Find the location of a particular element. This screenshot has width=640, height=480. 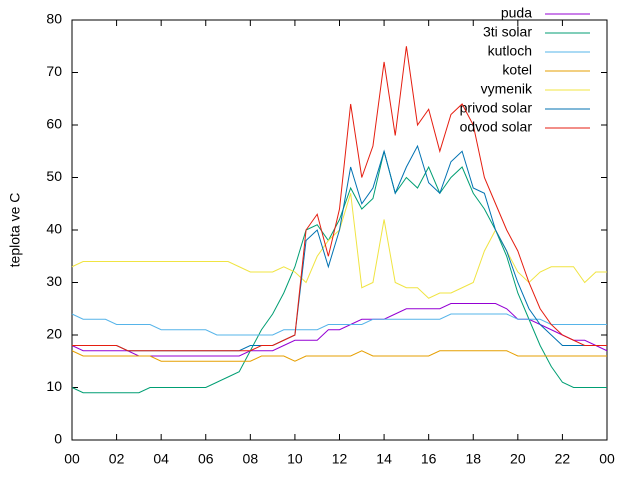

legend-label: kutloch is located at coordinates (510, 51).